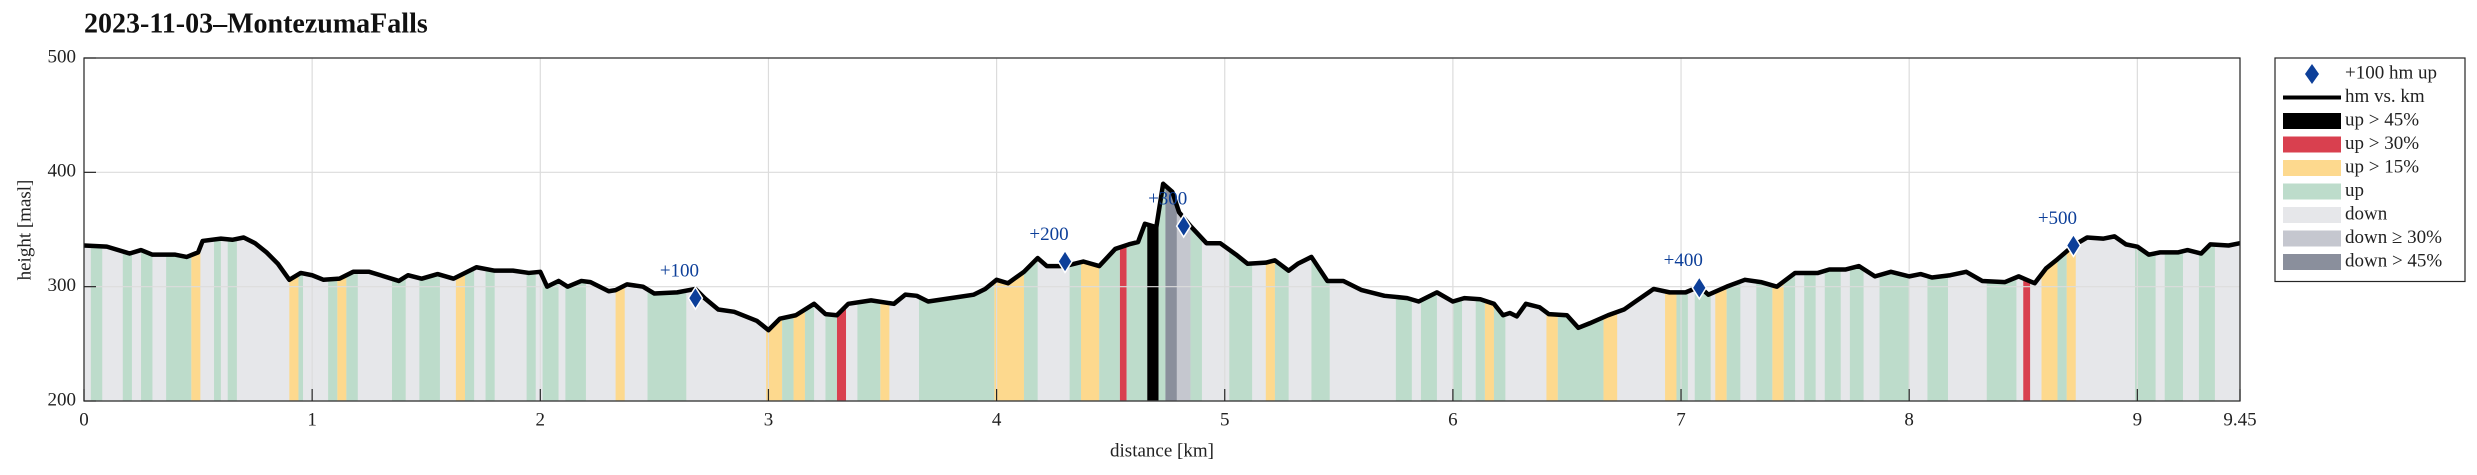 The height and width of the screenshot is (475, 2477). What do you see at coordinates (312, 419) in the screenshot?
I see `x-tick-label: 1` at bounding box center [312, 419].